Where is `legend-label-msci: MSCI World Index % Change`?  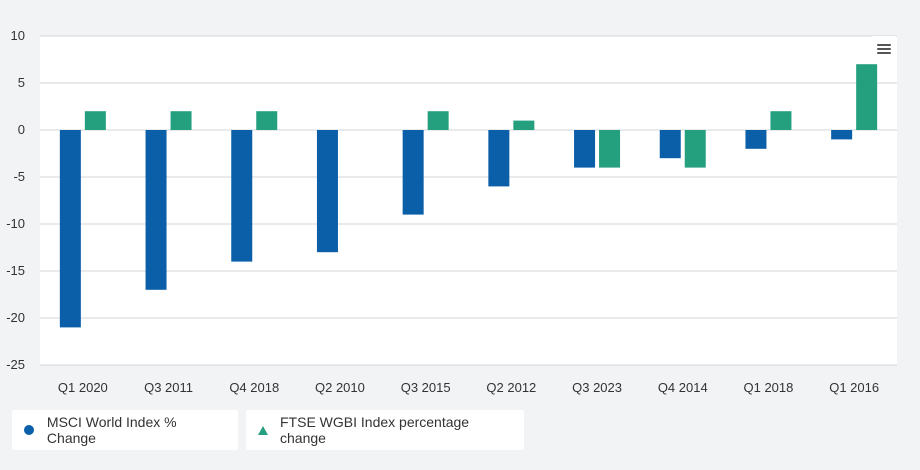
legend-label-msci: MSCI World Index % Change is located at coordinates (111, 430).